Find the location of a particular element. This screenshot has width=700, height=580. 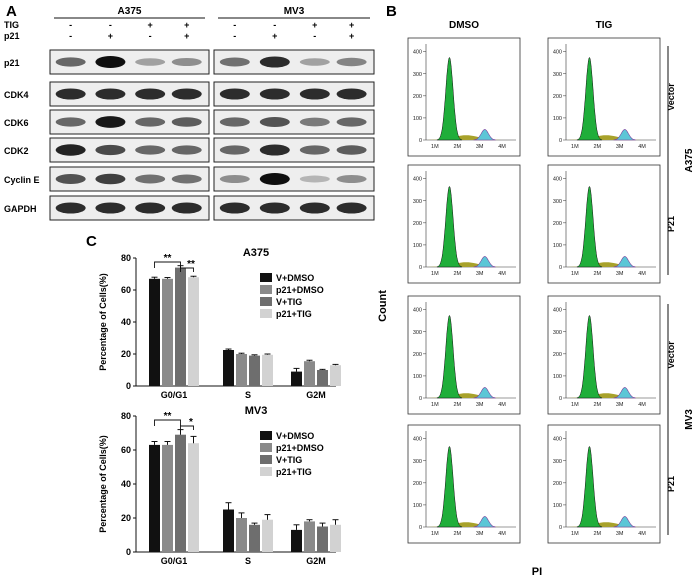

protein-label: p21 is located at coordinates (12, 63).